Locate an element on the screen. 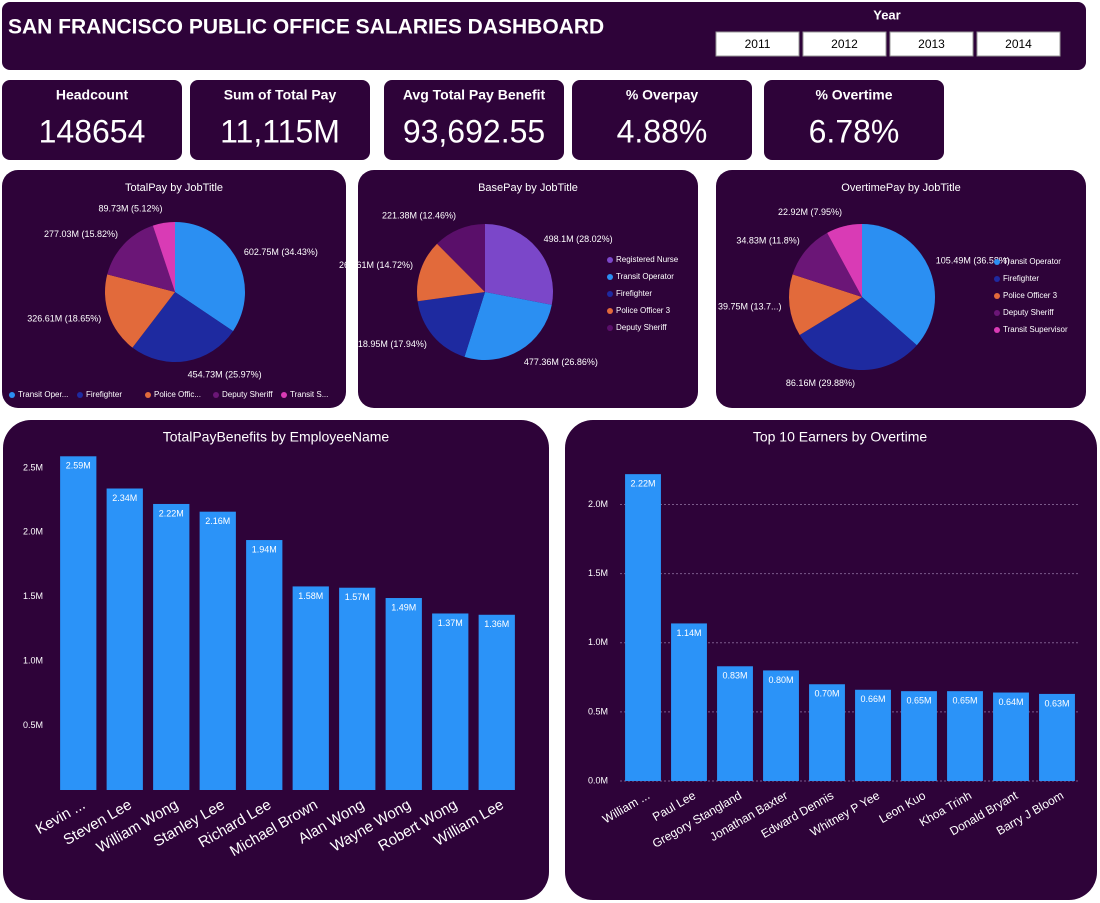 The image size is (1100, 903). legend-label: Transit Supervisor is located at coordinates (1035, 329).